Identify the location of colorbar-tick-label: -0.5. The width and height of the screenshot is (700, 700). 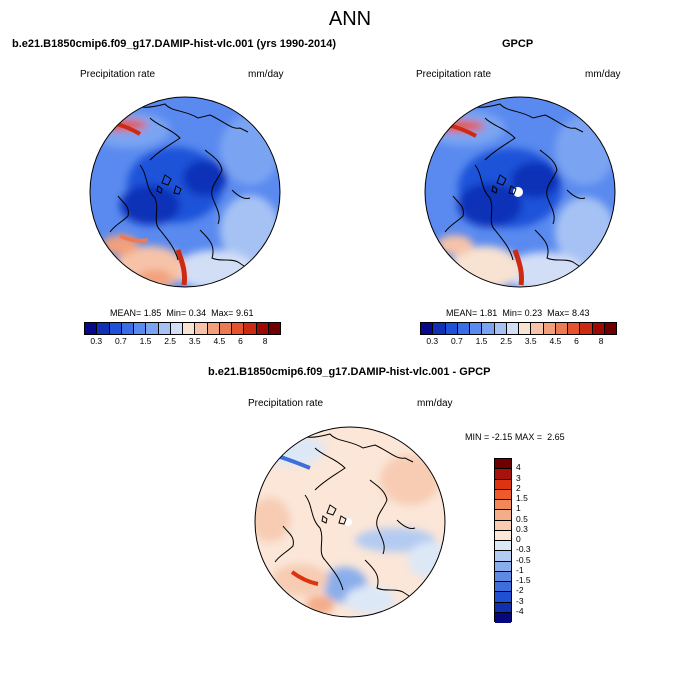
(523, 559).